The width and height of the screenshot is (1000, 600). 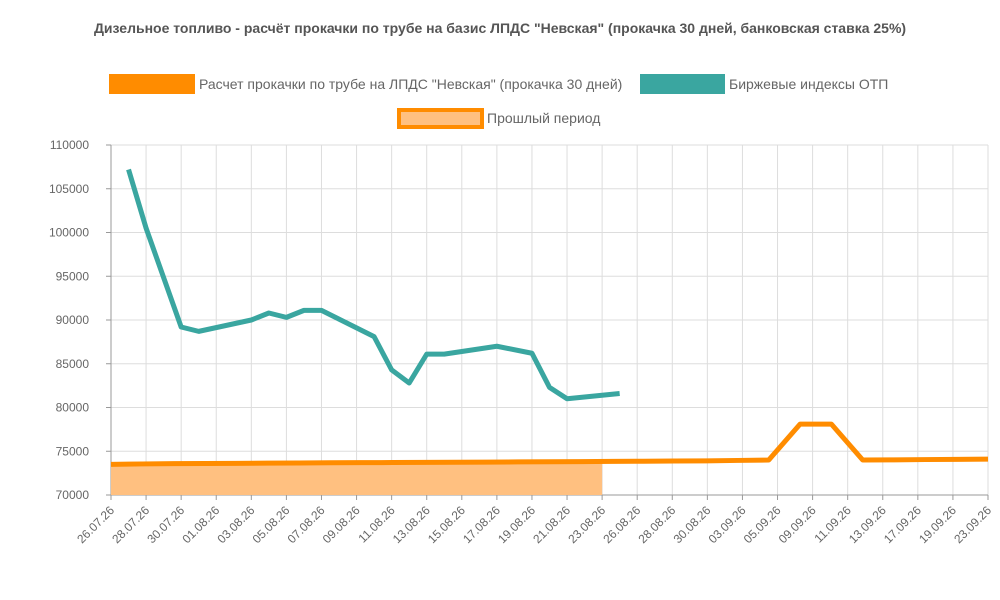 What do you see at coordinates (341, 524) in the screenshot?
I see `x-tick-label: 09.08.26` at bounding box center [341, 524].